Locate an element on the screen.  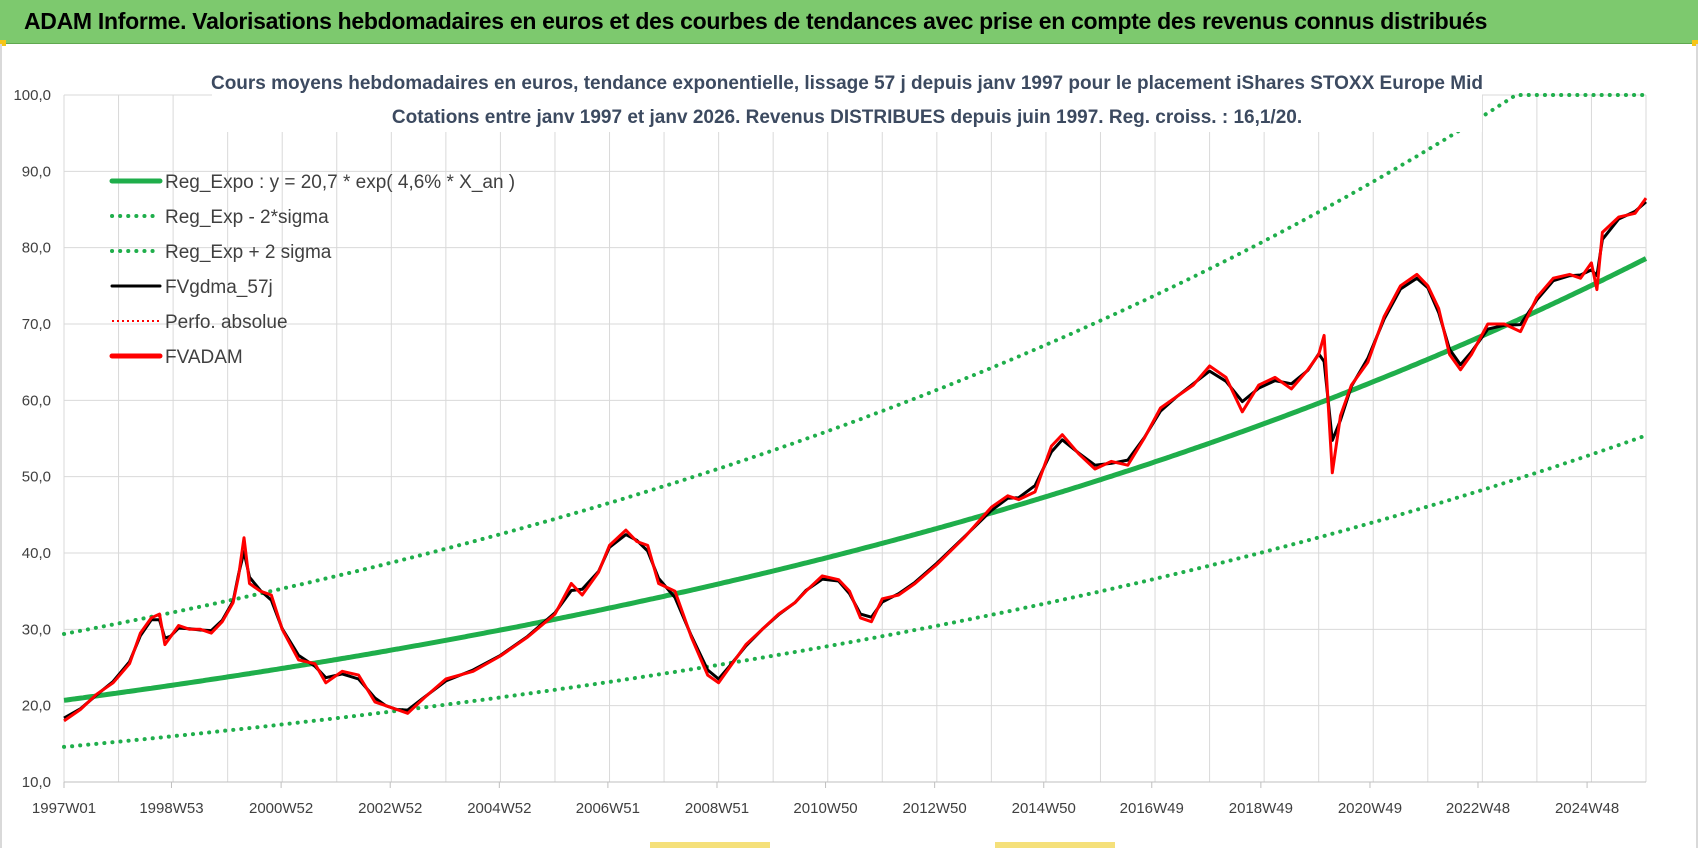
x-tick-label: 2012W50 is located at coordinates (935, 808).